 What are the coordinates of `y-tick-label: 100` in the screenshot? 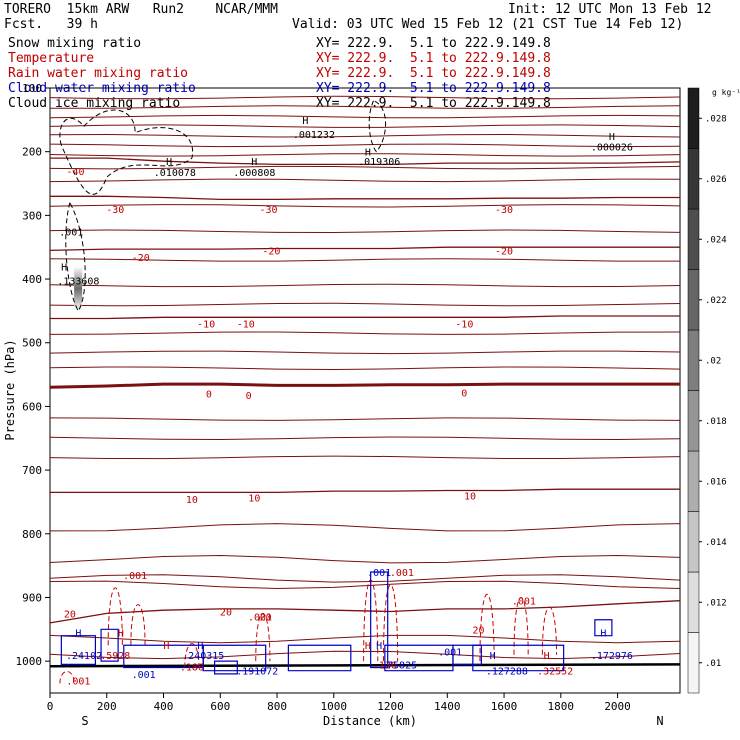 It's located at (32, 88).